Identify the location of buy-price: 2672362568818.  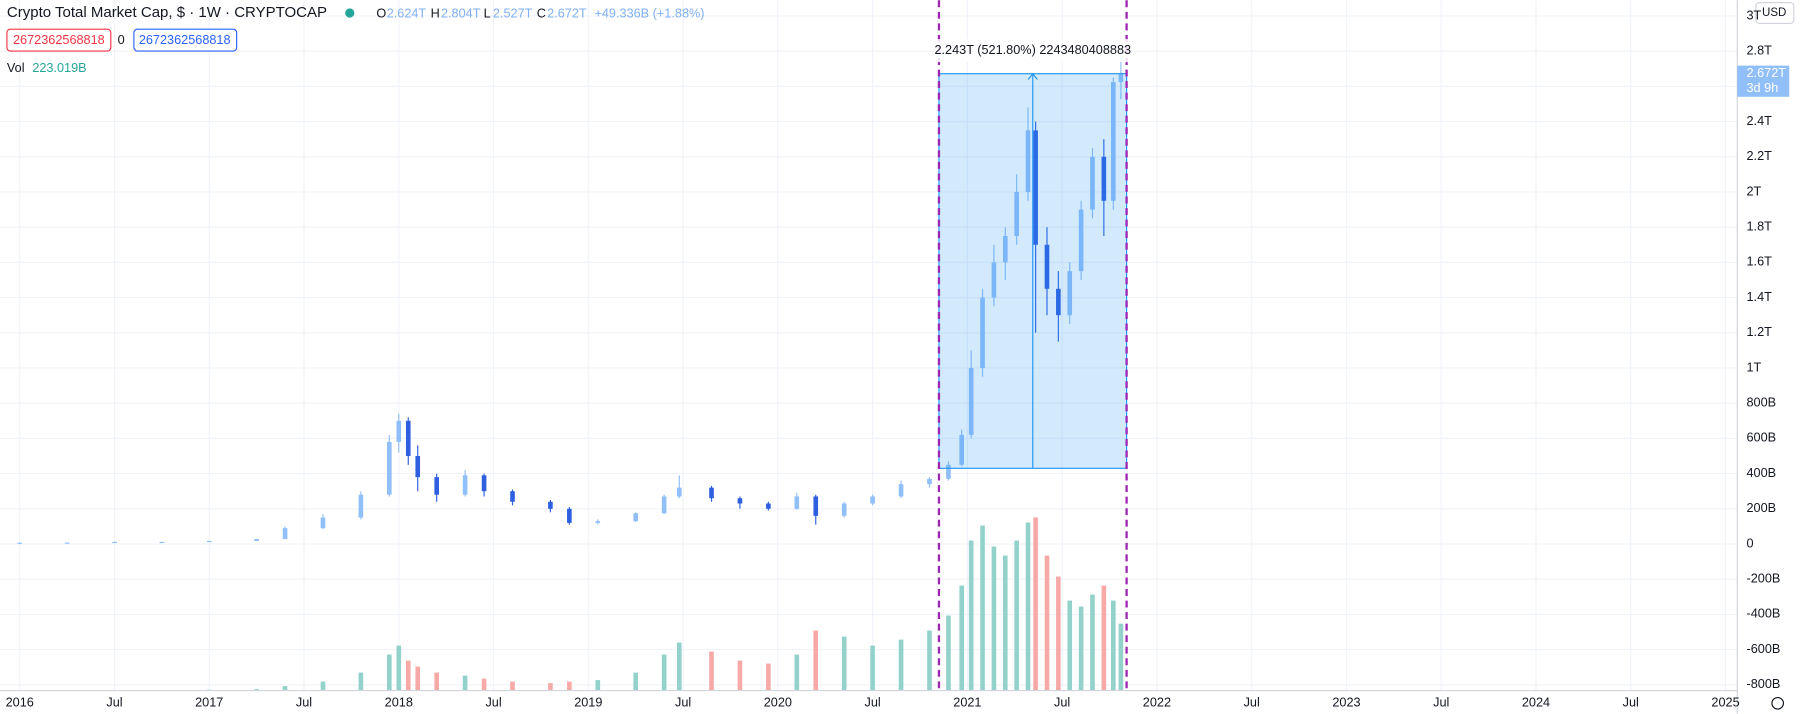
(185, 40).